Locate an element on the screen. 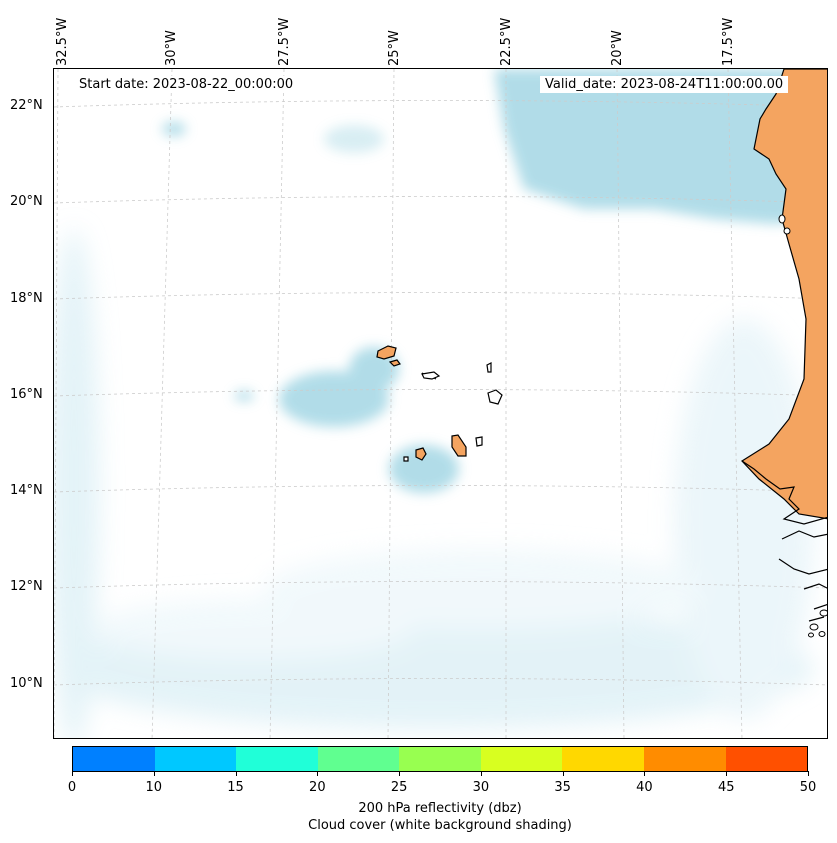 The width and height of the screenshot is (837, 843). colorbar-tick-label: 25 is located at coordinates (399, 787).